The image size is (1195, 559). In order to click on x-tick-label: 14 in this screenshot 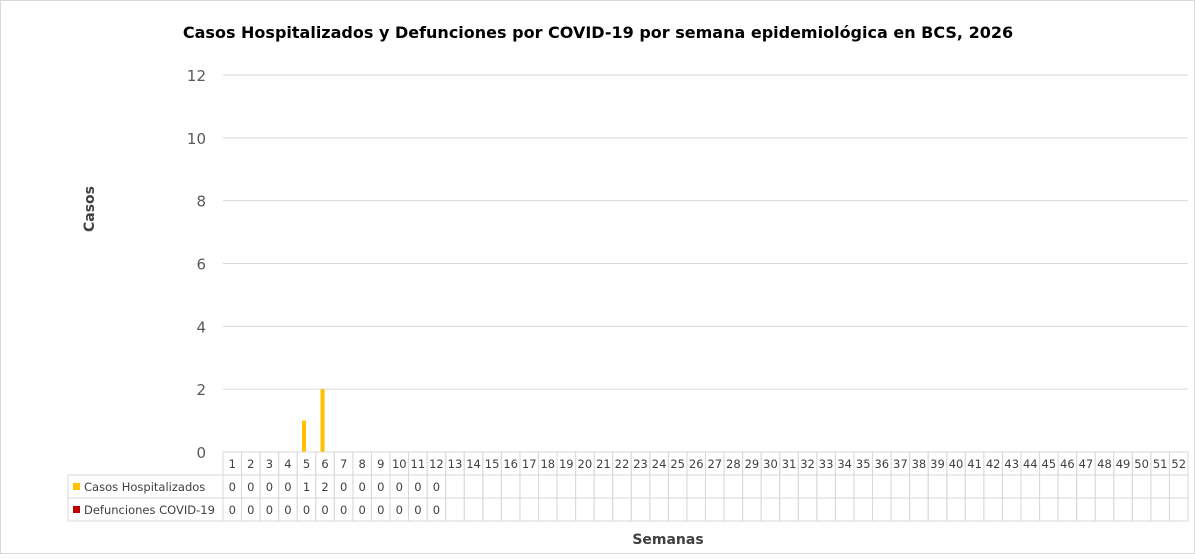, I will do `click(473, 464)`.